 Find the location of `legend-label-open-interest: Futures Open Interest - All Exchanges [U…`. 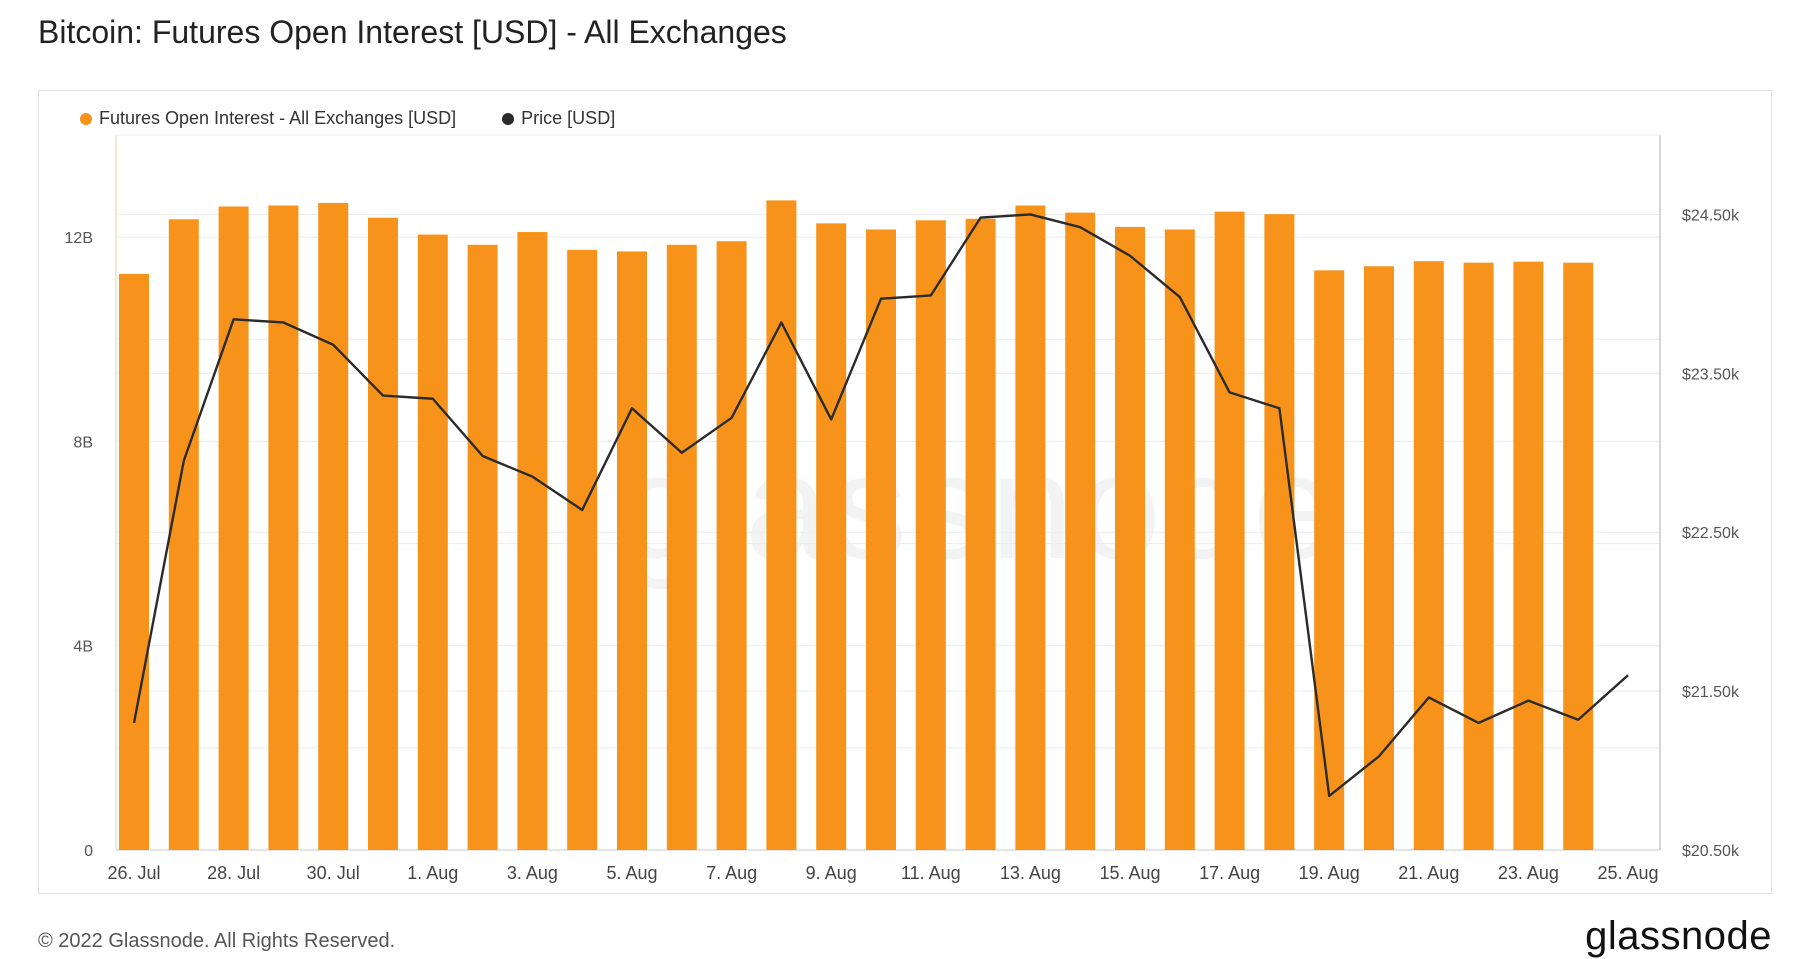

legend-label-open-interest: Futures Open Interest - All Exchanges [U… is located at coordinates (278, 118).